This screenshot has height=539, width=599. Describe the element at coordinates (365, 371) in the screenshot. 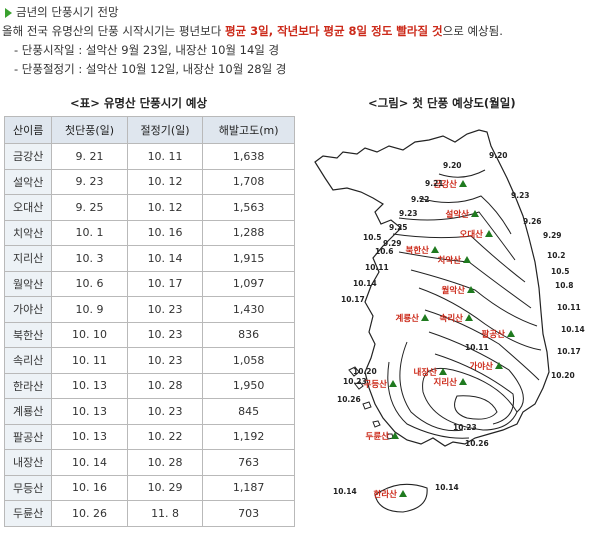

I see `isoline-label: 10.20` at that location.